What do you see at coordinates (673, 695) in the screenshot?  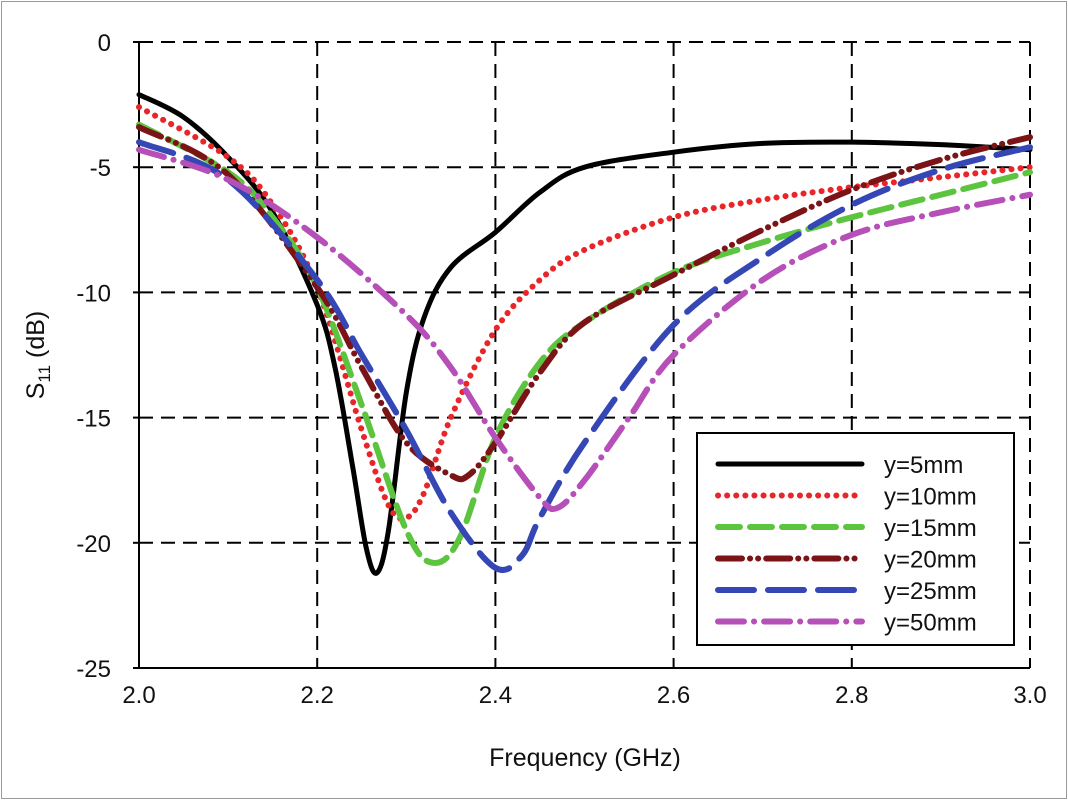 I see `x-tick-label: 2.6` at bounding box center [673, 695].